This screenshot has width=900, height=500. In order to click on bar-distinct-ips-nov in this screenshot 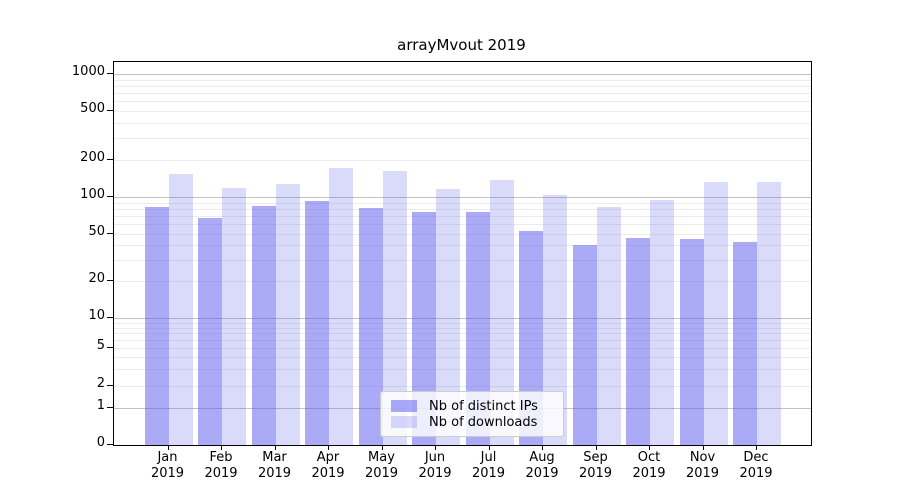, I will do `click(691, 342)`.